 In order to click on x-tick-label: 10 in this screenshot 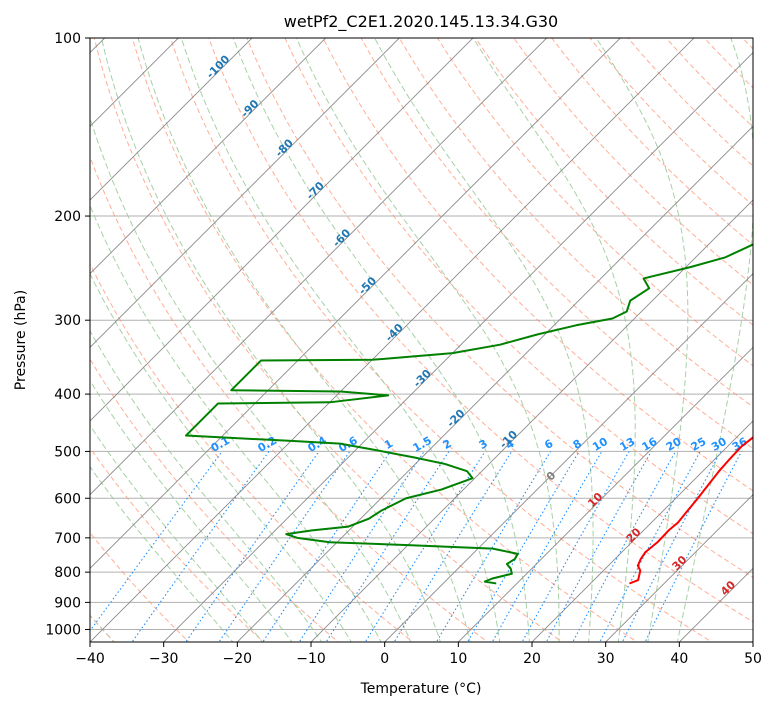, I will do `click(458, 659)`.